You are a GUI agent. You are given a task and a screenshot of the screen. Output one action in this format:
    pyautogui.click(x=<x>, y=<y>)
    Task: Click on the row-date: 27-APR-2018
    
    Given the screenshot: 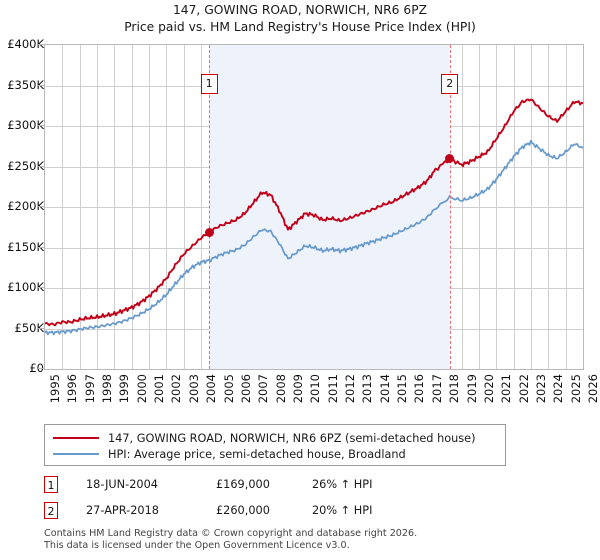 What is the action you would take?
    pyautogui.click(x=122, y=510)
    